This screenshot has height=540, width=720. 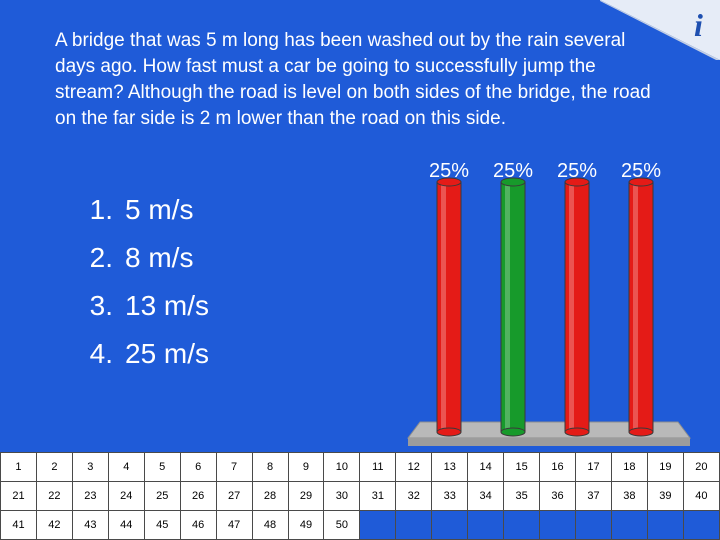 What do you see at coordinates (54, 496) in the screenshot?
I see `keypad-cell: 22` at bounding box center [54, 496].